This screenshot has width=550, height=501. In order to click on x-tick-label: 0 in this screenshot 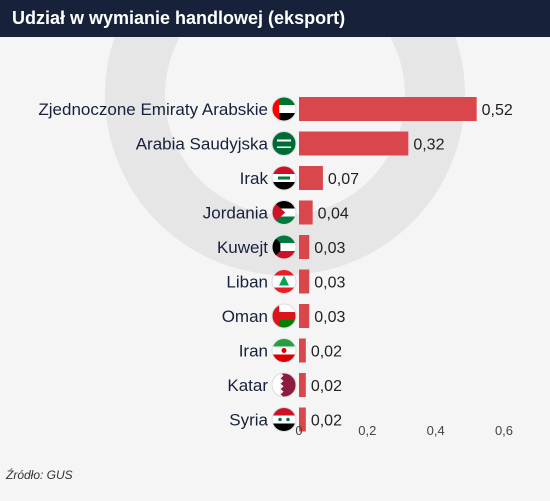, I will do `click(298, 430)`.